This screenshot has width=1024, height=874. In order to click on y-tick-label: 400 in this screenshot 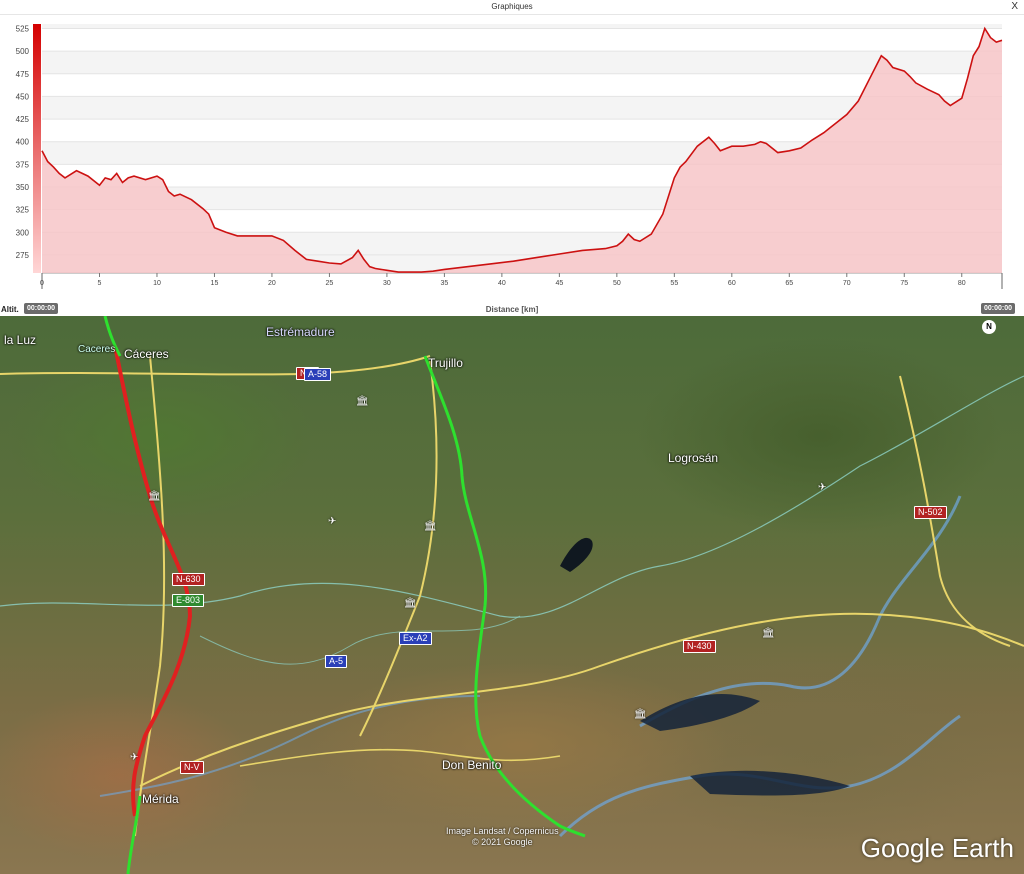, I will do `click(23, 142)`.